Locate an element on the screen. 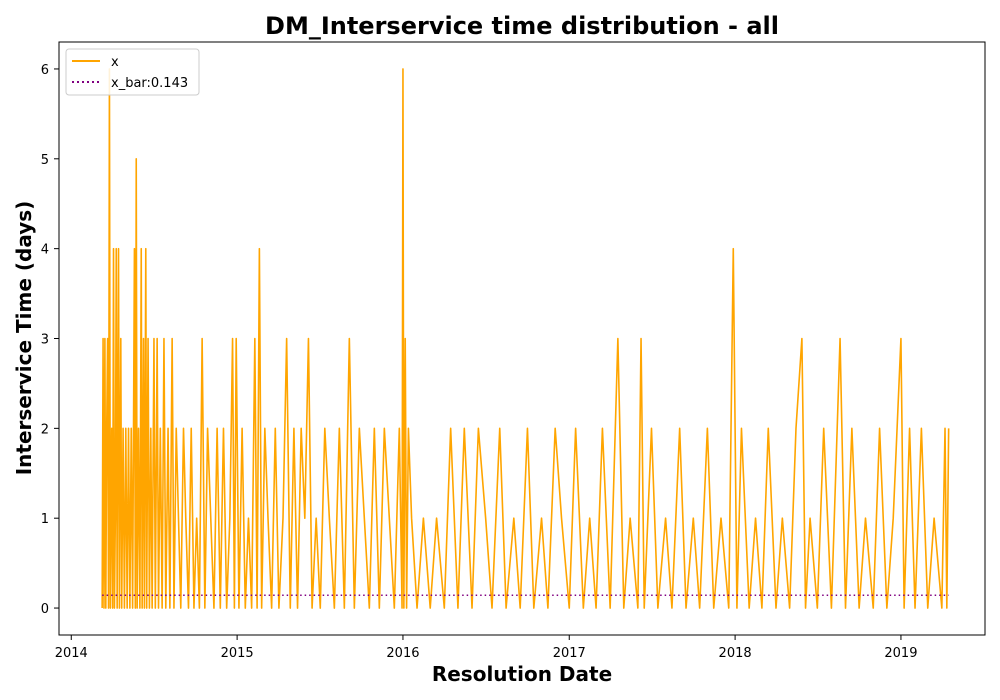 The image size is (1000, 700). x-tick-label: 2018 is located at coordinates (735, 653).